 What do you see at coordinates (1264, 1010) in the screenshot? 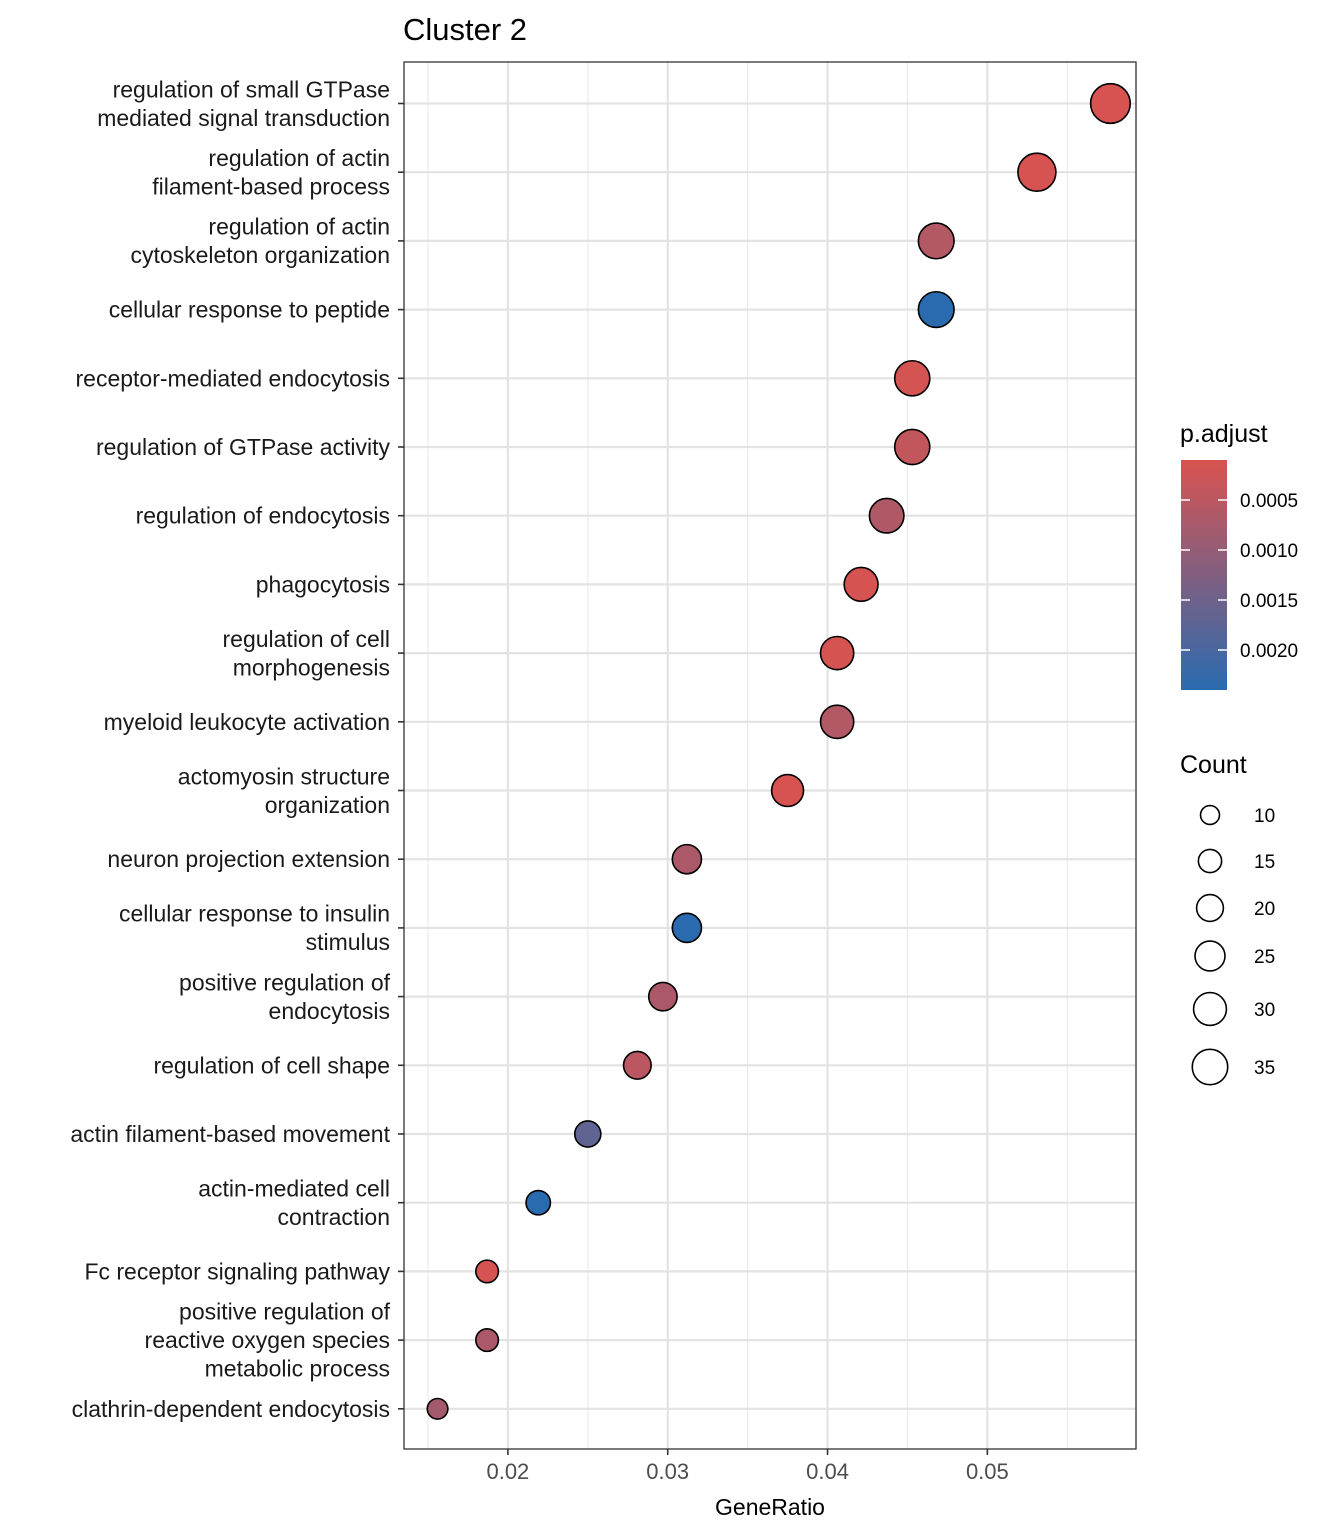
I see `size-legend-label: 30` at bounding box center [1264, 1010].